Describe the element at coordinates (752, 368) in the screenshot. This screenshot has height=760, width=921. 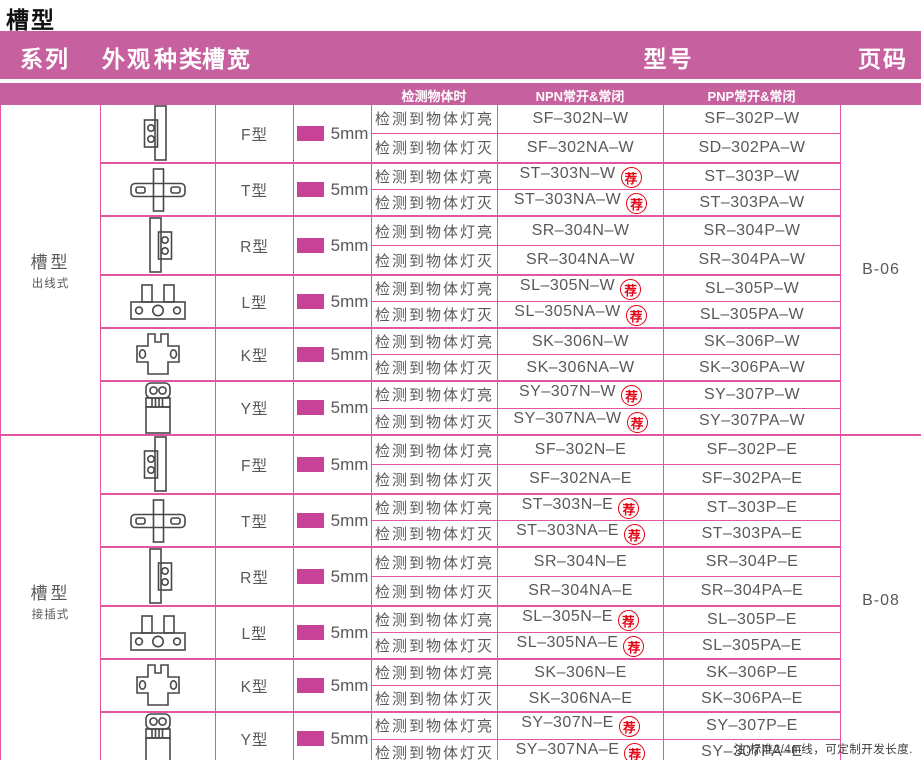
I see `pnp-model-cell: SK–306PA–W` at that location.